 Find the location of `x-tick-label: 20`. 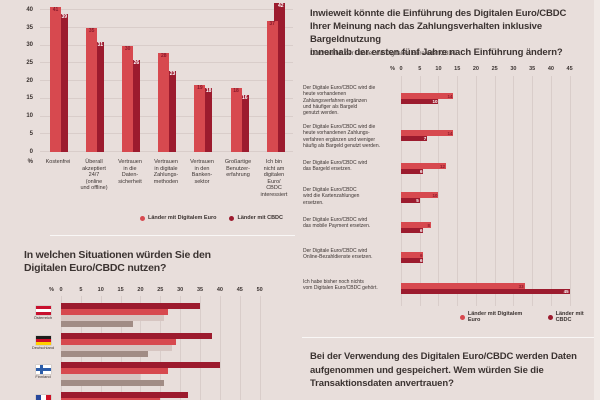

x-tick-label: 20 is located at coordinates (140, 290).